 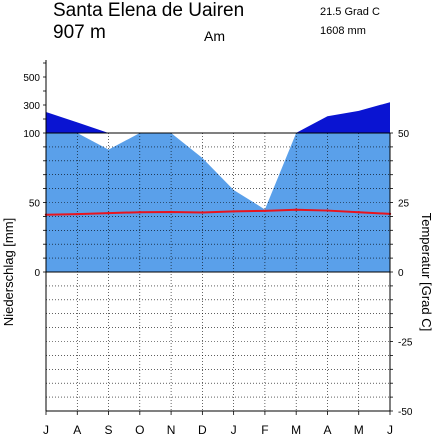 What do you see at coordinates (264, 430) in the screenshot?
I see `month-label: F` at bounding box center [264, 430].